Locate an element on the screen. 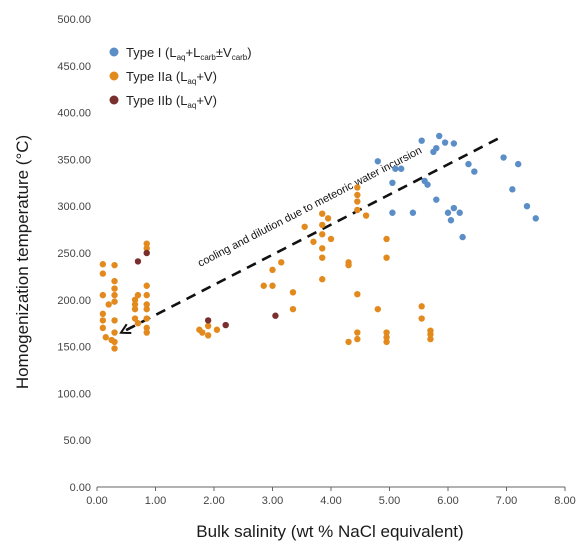 The width and height of the screenshot is (577, 541). x-tick-label: 0.00 is located at coordinates (96, 501).